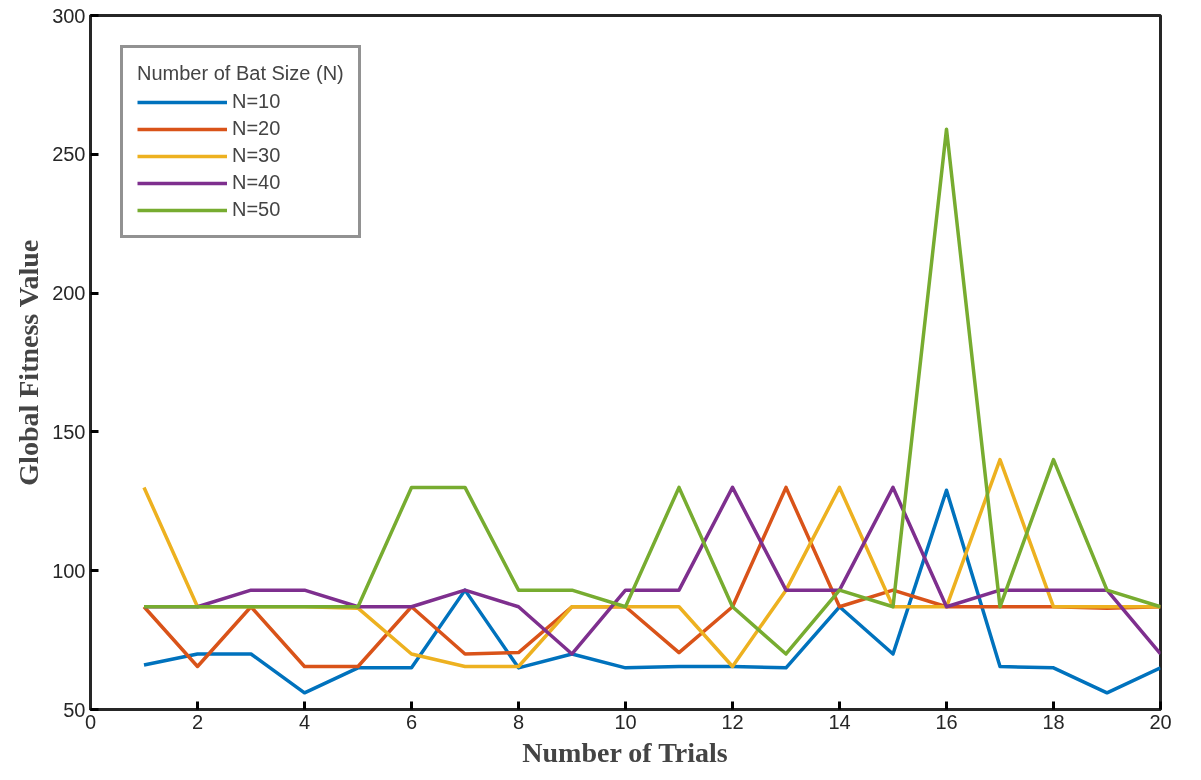  What do you see at coordinates (29, 362) in the screenshot?
I see `y-axis-title: Global Fitness Value` at bounding box center [29, 362].